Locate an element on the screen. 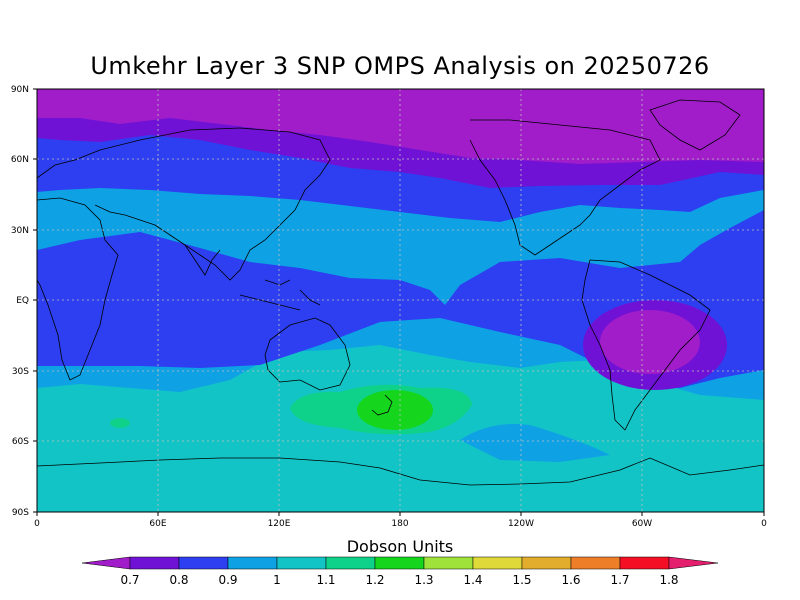  latitude-labels: 90N 60N 30N EQ 30S 60S 90S is located at coordinates (20, 301).